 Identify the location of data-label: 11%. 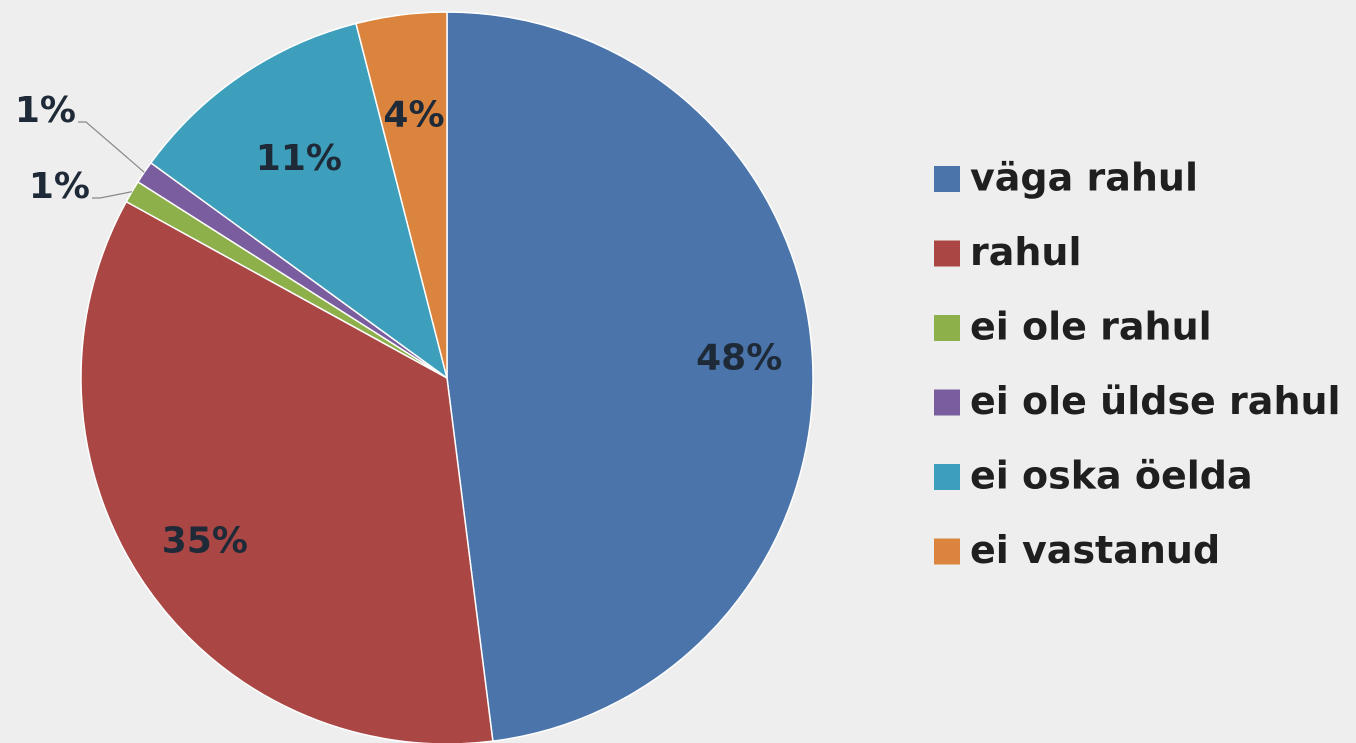
(299, 158).